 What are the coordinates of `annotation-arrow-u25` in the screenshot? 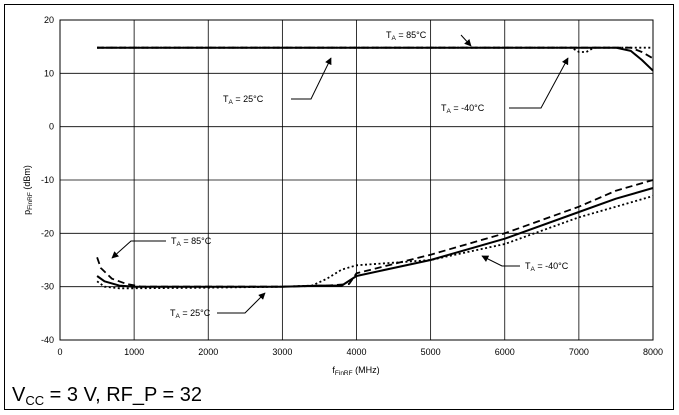 It's located at (311, 78).